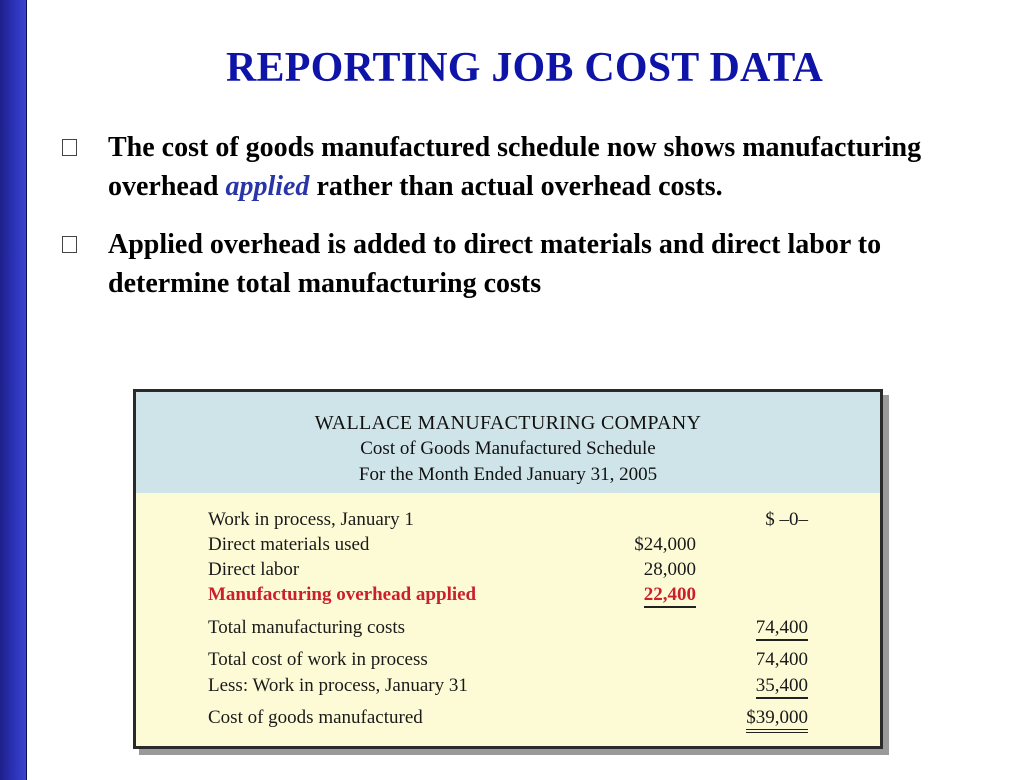 The width and height of the screenshot is (1023, 780). I want to click on row-col2: $39,000, so click(768, 720).